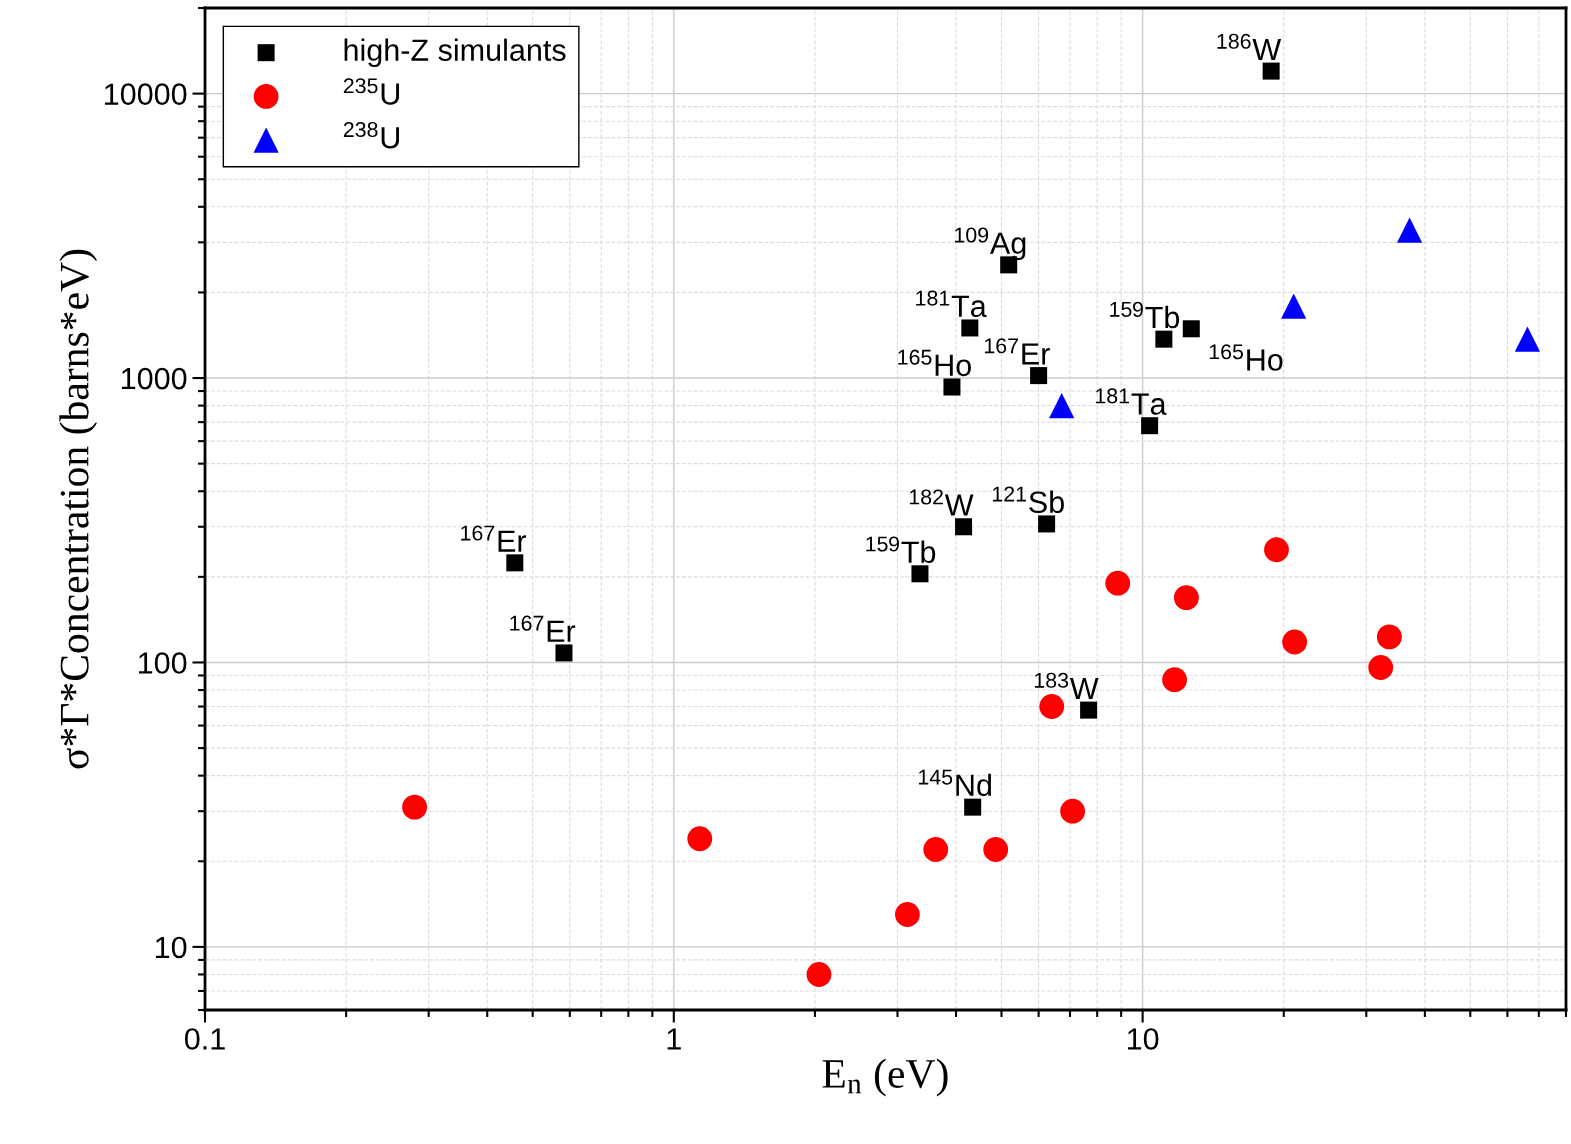 The width and height of the screenshot is (1571, 1144). I want to click on x-tick-label: 0.1, so click(204, 1039).